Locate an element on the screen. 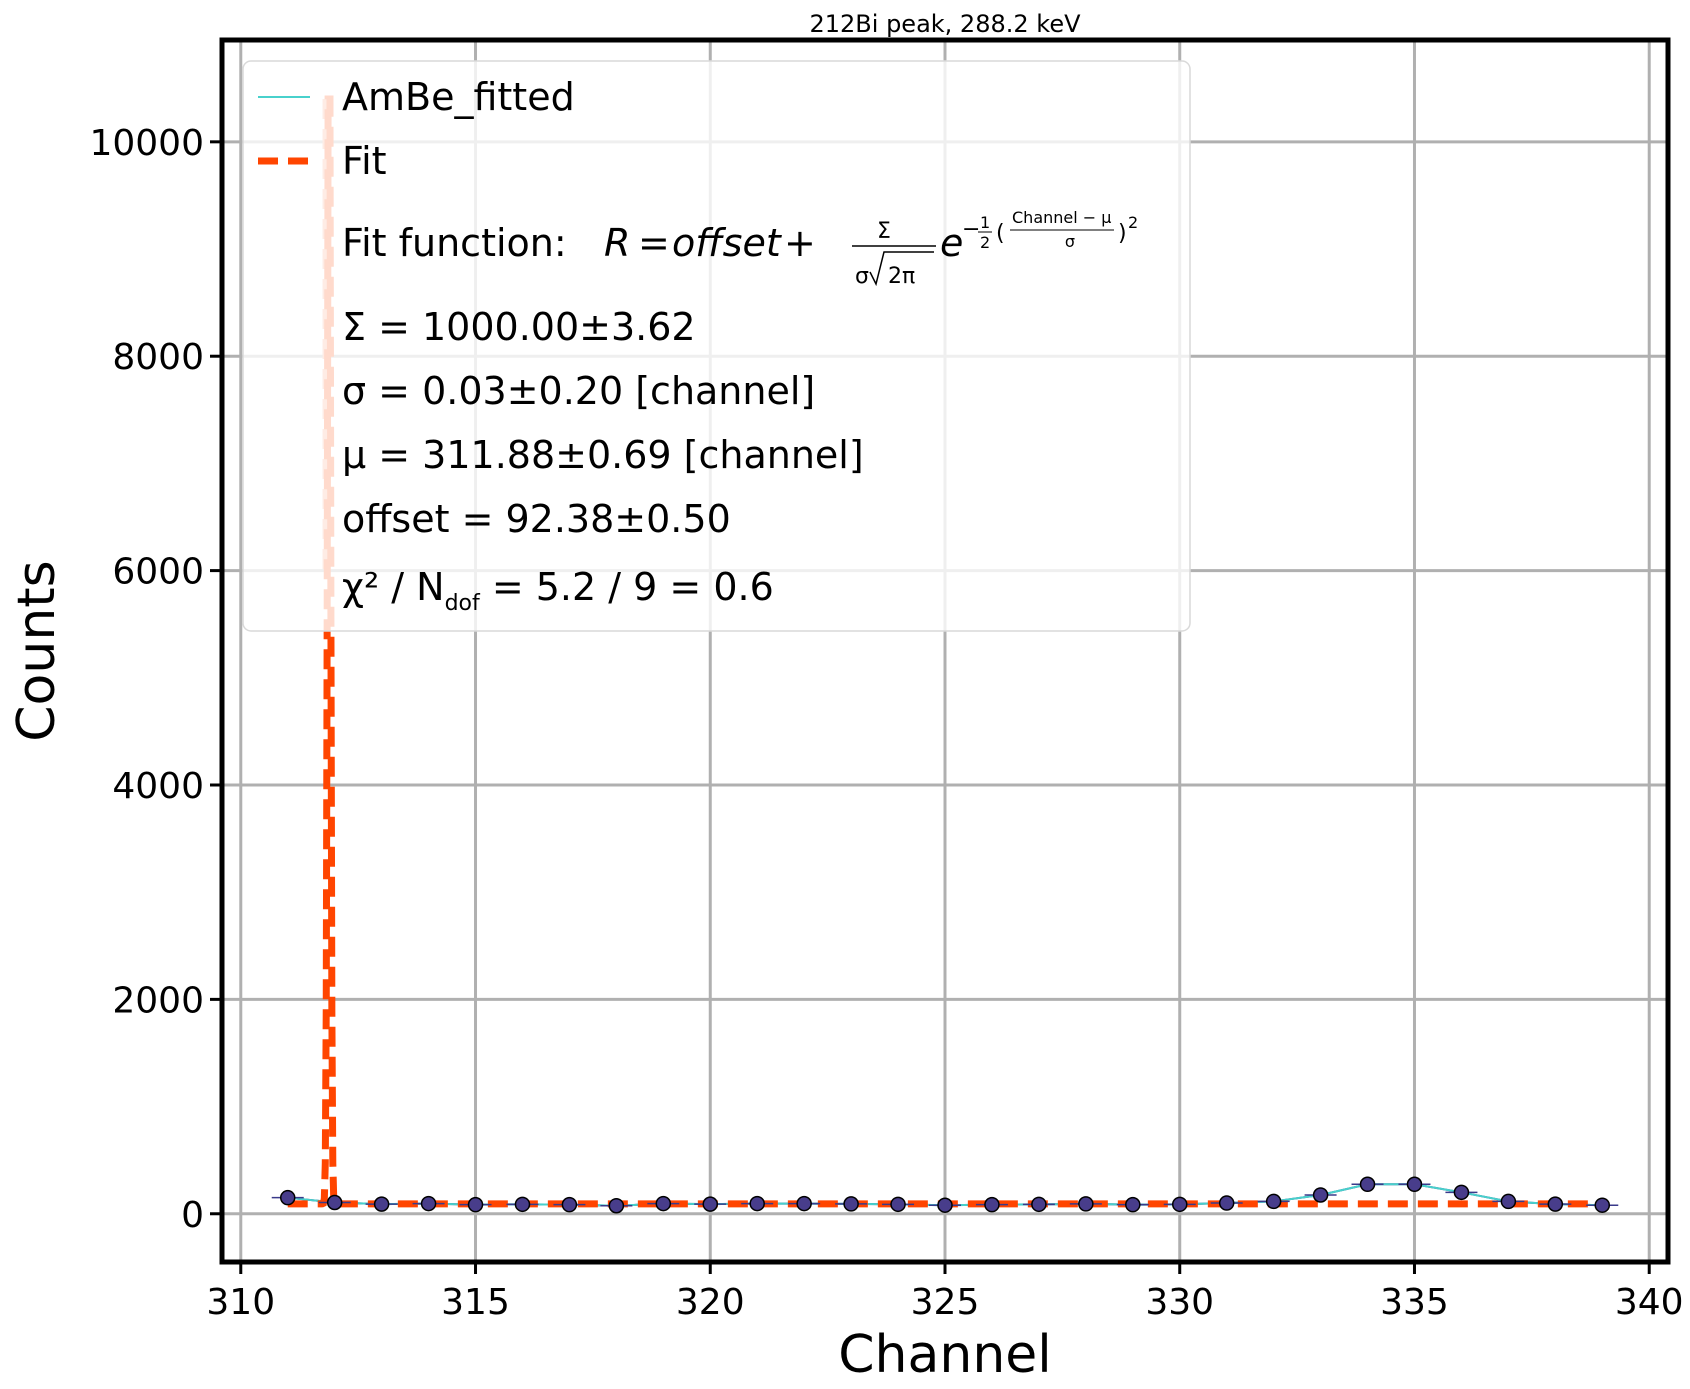  svg-text: 2π is located at coordinates (901, 276).